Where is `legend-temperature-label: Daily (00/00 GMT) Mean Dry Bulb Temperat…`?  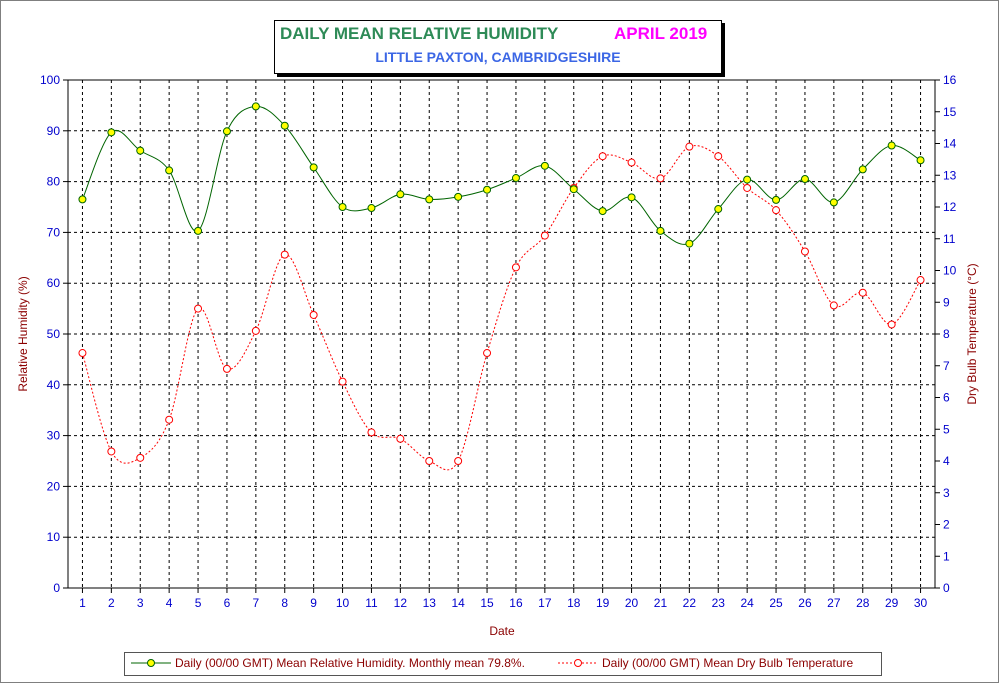 legend-temperature-label: Daily (00/00 GMT) Mean Dry Bulb Temperat… is located at coordinates (728, 663).